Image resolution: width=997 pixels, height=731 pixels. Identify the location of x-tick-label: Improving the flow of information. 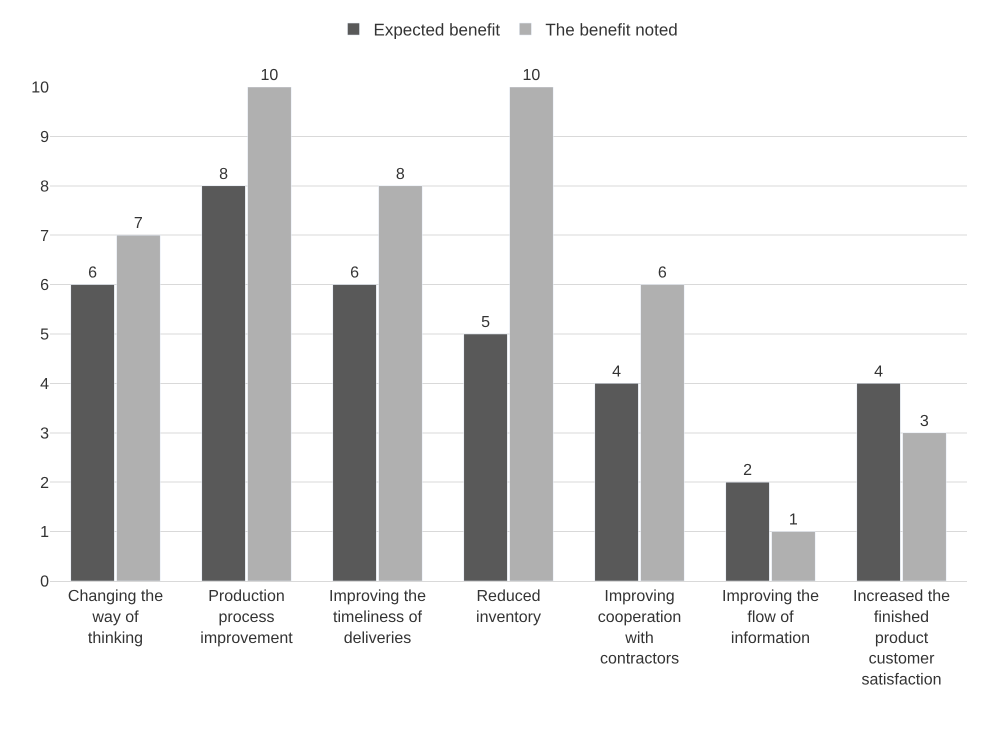
(771, 617).